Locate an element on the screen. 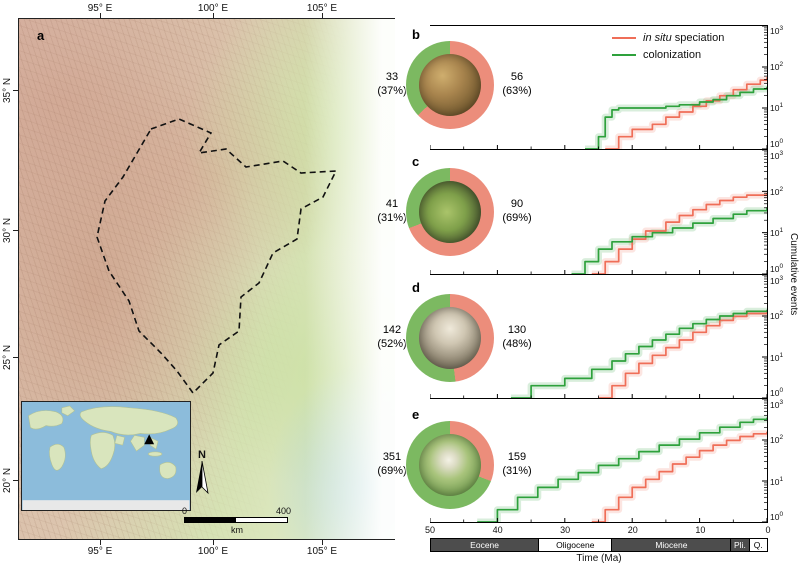  legend: in situ speciation colonization is located at coordinates (668, 46).